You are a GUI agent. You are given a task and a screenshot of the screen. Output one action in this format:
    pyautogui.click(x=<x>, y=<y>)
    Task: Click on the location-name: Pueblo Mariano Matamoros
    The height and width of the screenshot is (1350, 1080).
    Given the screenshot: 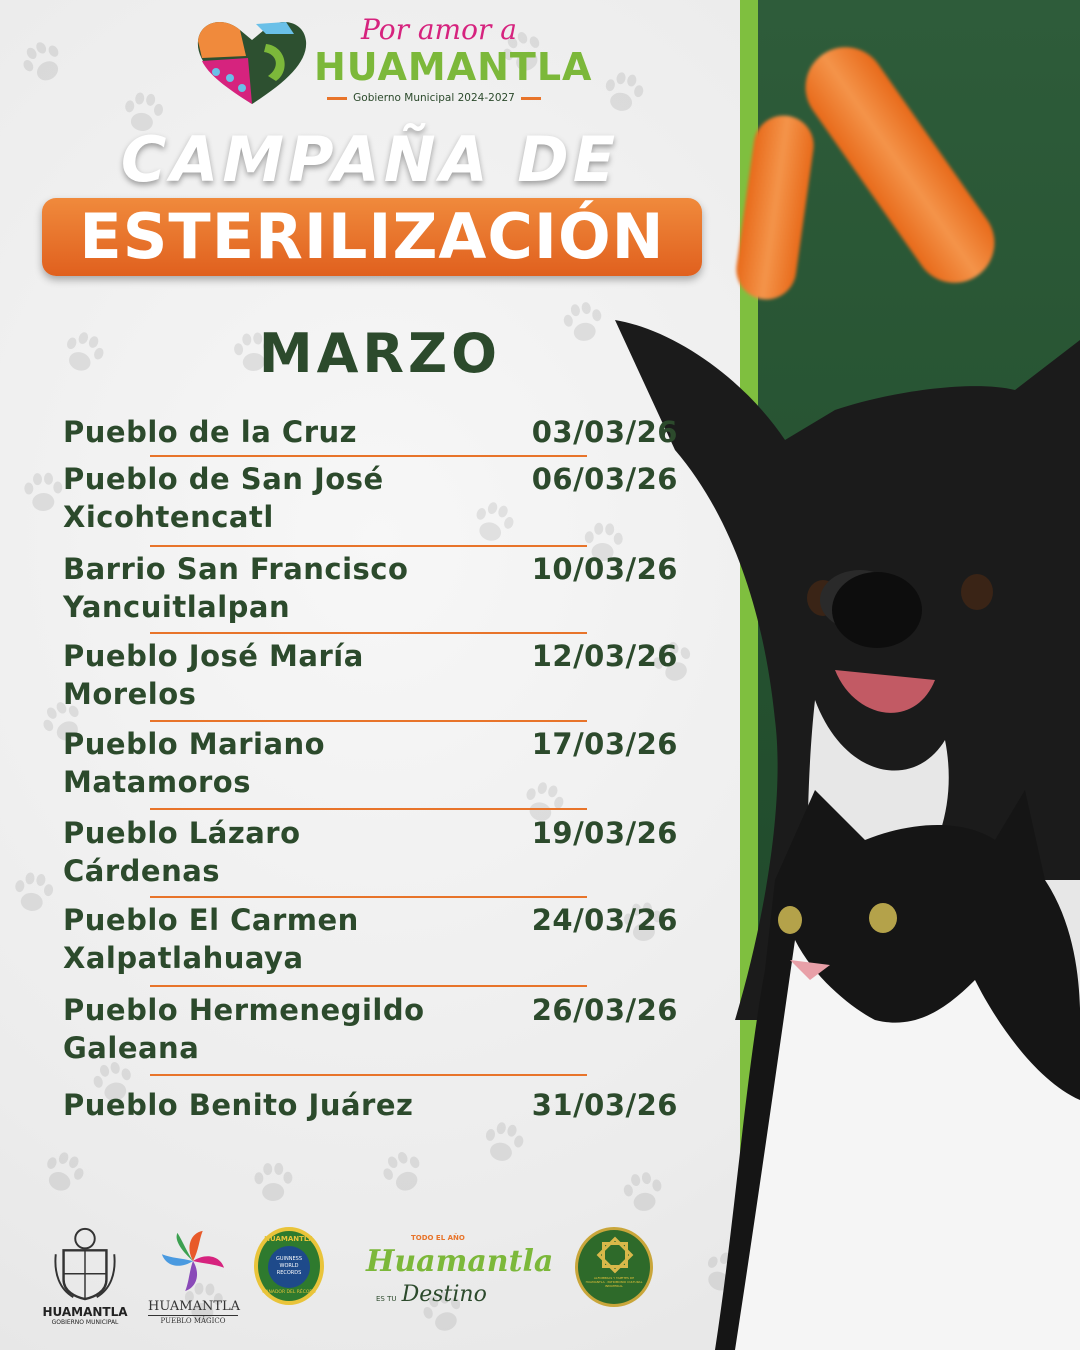 What is the action you would take?
    pyautogui.click(x=278, y=763)
    